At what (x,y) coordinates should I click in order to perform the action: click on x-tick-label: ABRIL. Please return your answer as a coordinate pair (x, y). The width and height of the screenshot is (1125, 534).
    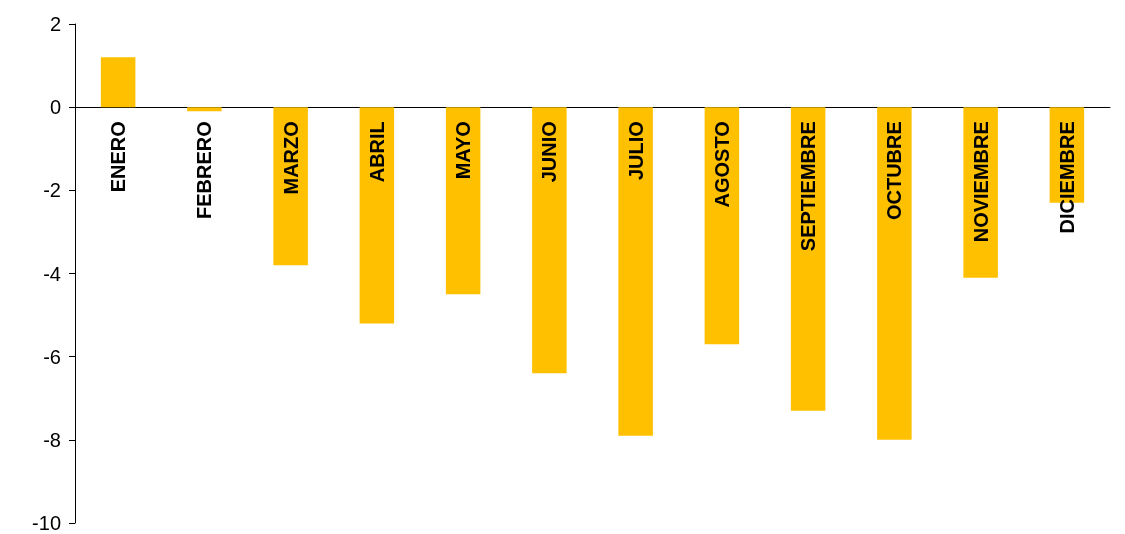
    Looking at the image, I should click on (376, 152).